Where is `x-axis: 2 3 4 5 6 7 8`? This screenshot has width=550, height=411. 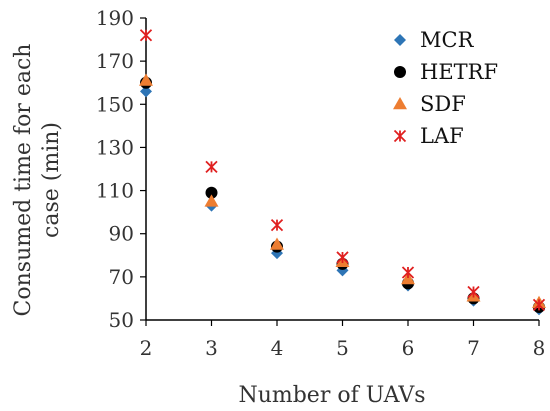 x-axis: 2 3 4 5 6 7 8 is located at coordinates (343, 340).